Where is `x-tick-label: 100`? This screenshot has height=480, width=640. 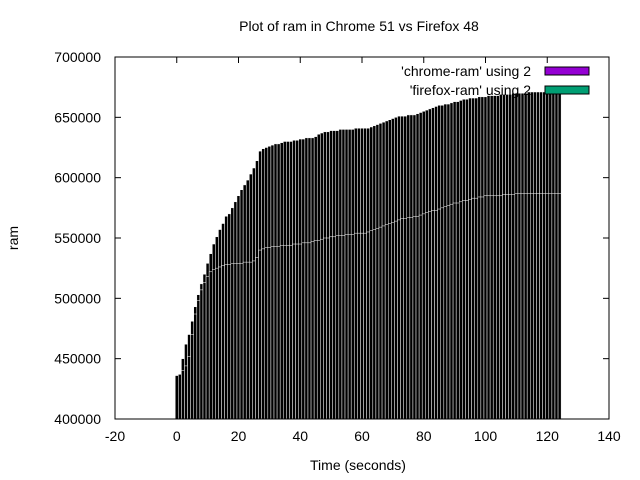
x-tick-label: 100 is located at coordinates (486, 436).